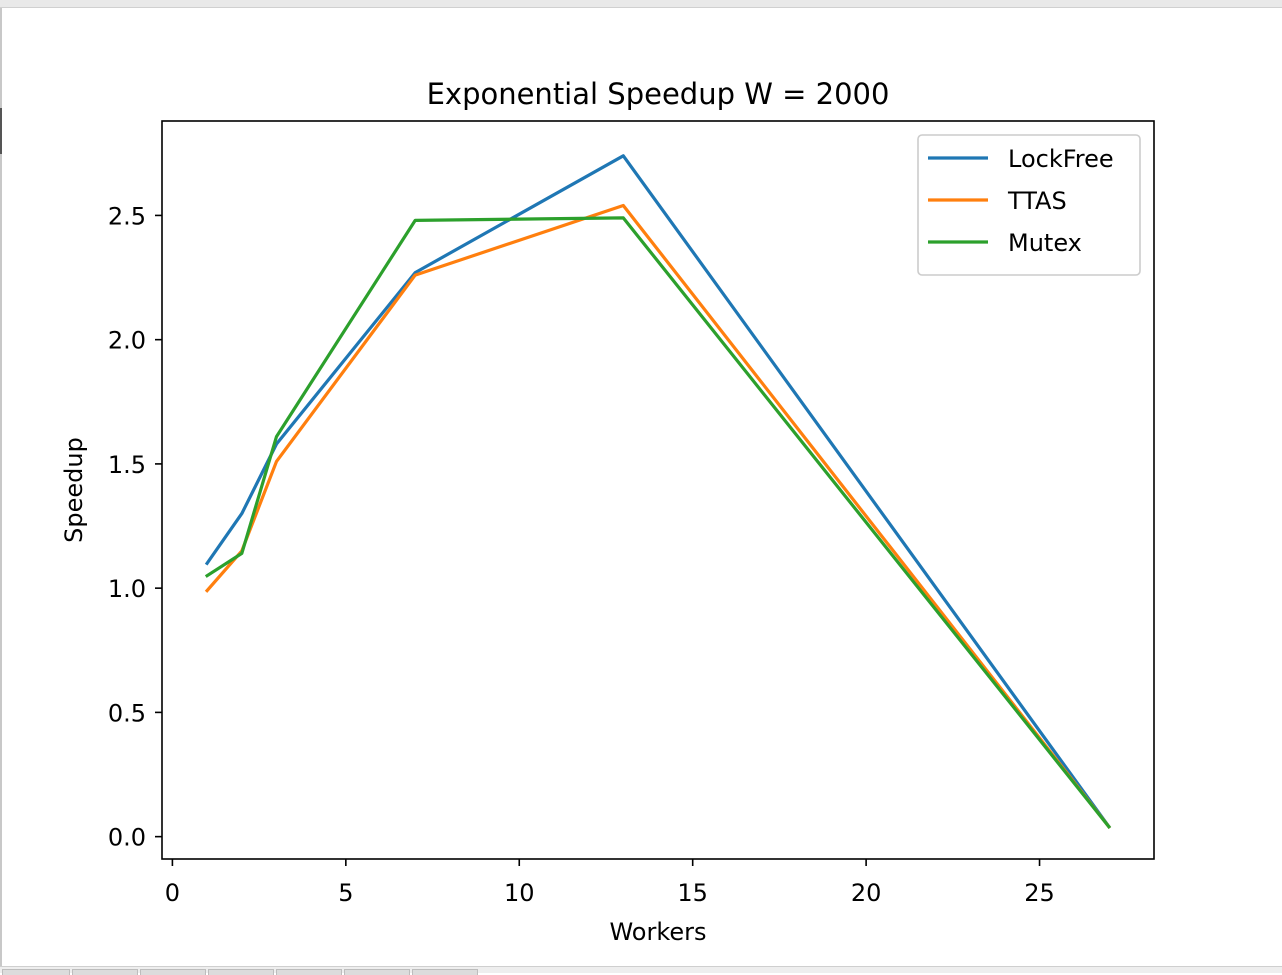  What do you see at coordinates (74, 490) in the screenshot?
I see `y-axis-label: Speedup` at bounding box center [74, 490].